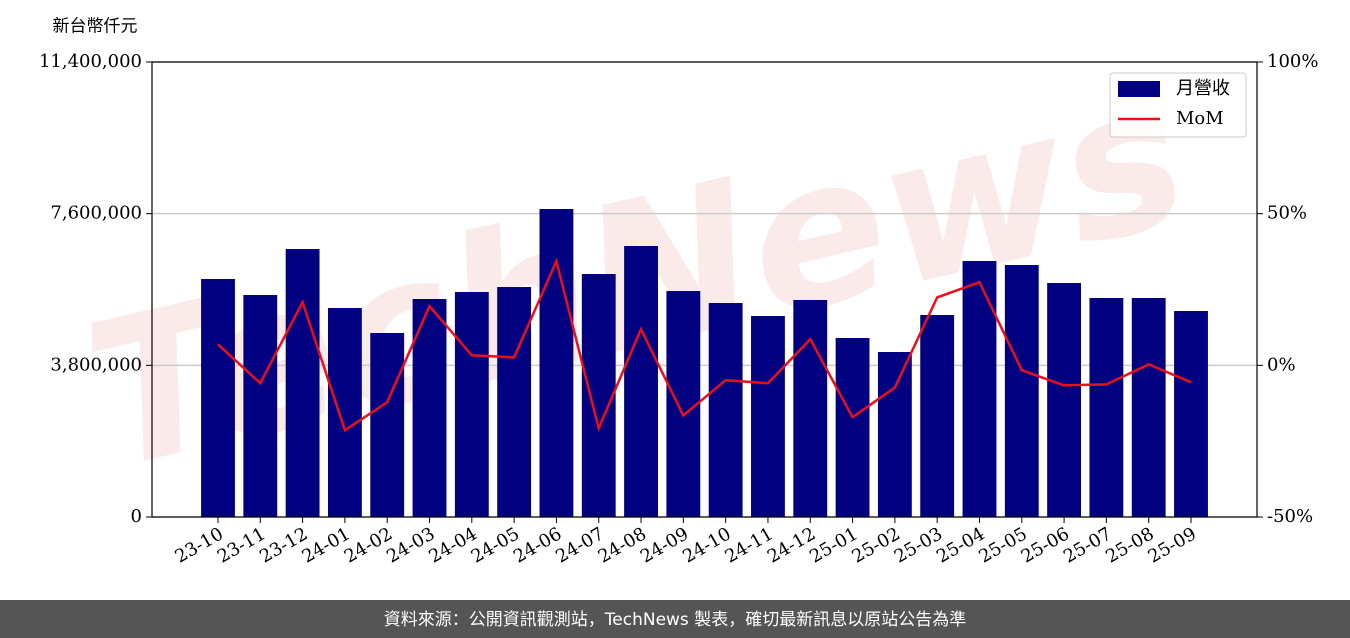 This screenshot has width=1350, height=638. Describe the element at coordinates (1281, 364) in the screenshot. I see `y2-tick-label: 0%` at that location.